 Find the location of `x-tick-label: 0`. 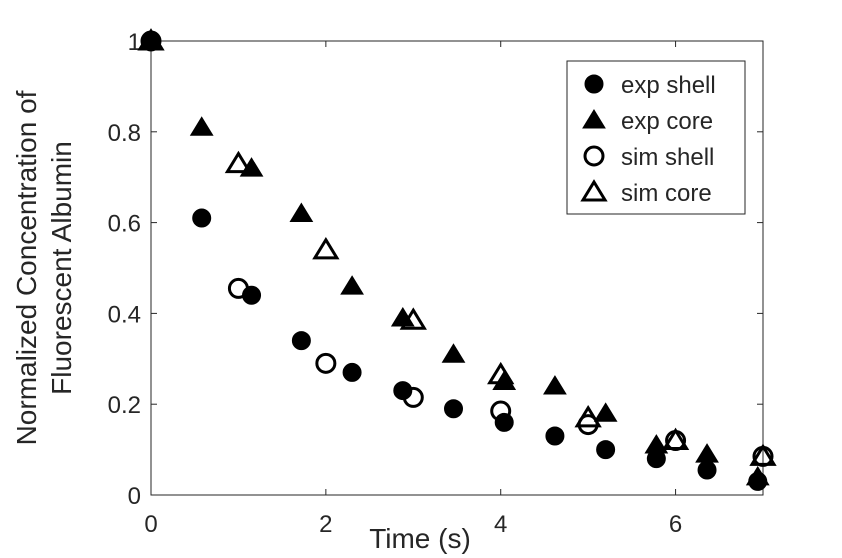

x-tick-label: 0 is located at coordinates (150, 524).